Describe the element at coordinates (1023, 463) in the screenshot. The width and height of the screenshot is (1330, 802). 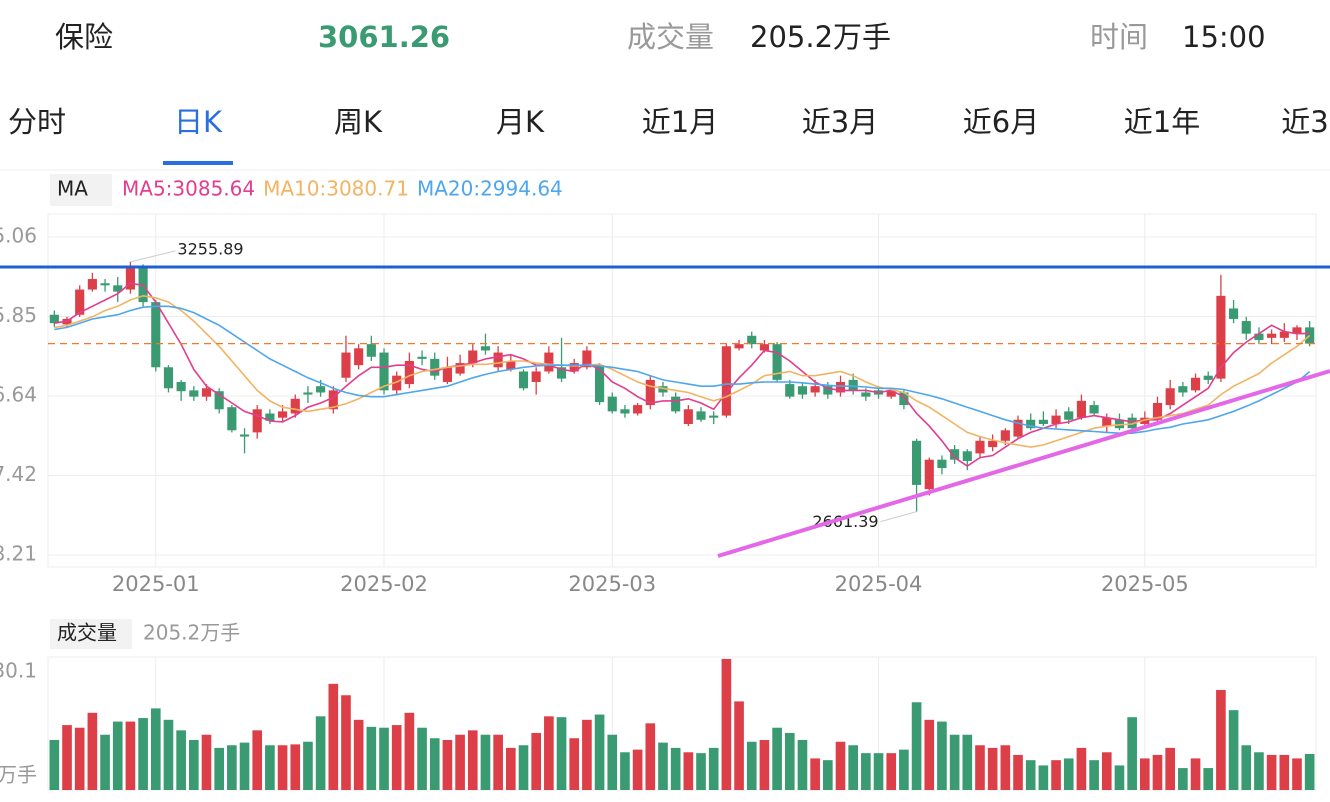
I see `drawn-trend-line` at that location.